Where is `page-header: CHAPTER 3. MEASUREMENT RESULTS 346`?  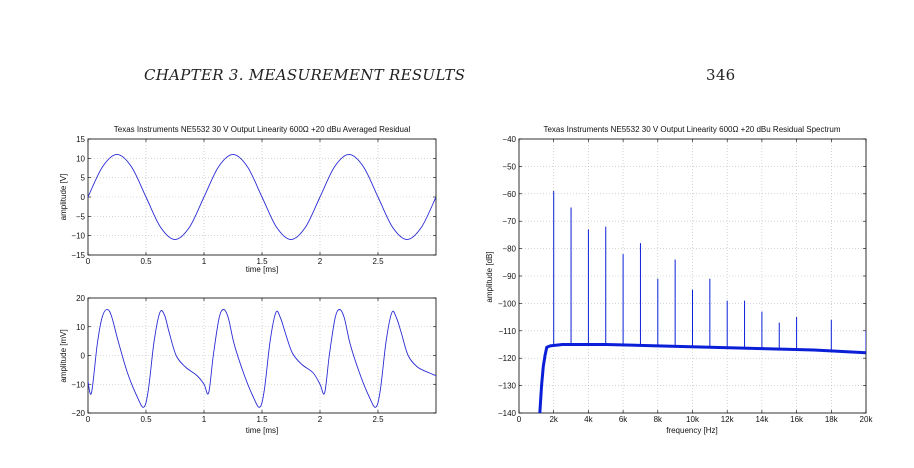 page-header: CHAPTER 3. MEASUREMENT RESULTS 346 is located at coordinates (444, 77).